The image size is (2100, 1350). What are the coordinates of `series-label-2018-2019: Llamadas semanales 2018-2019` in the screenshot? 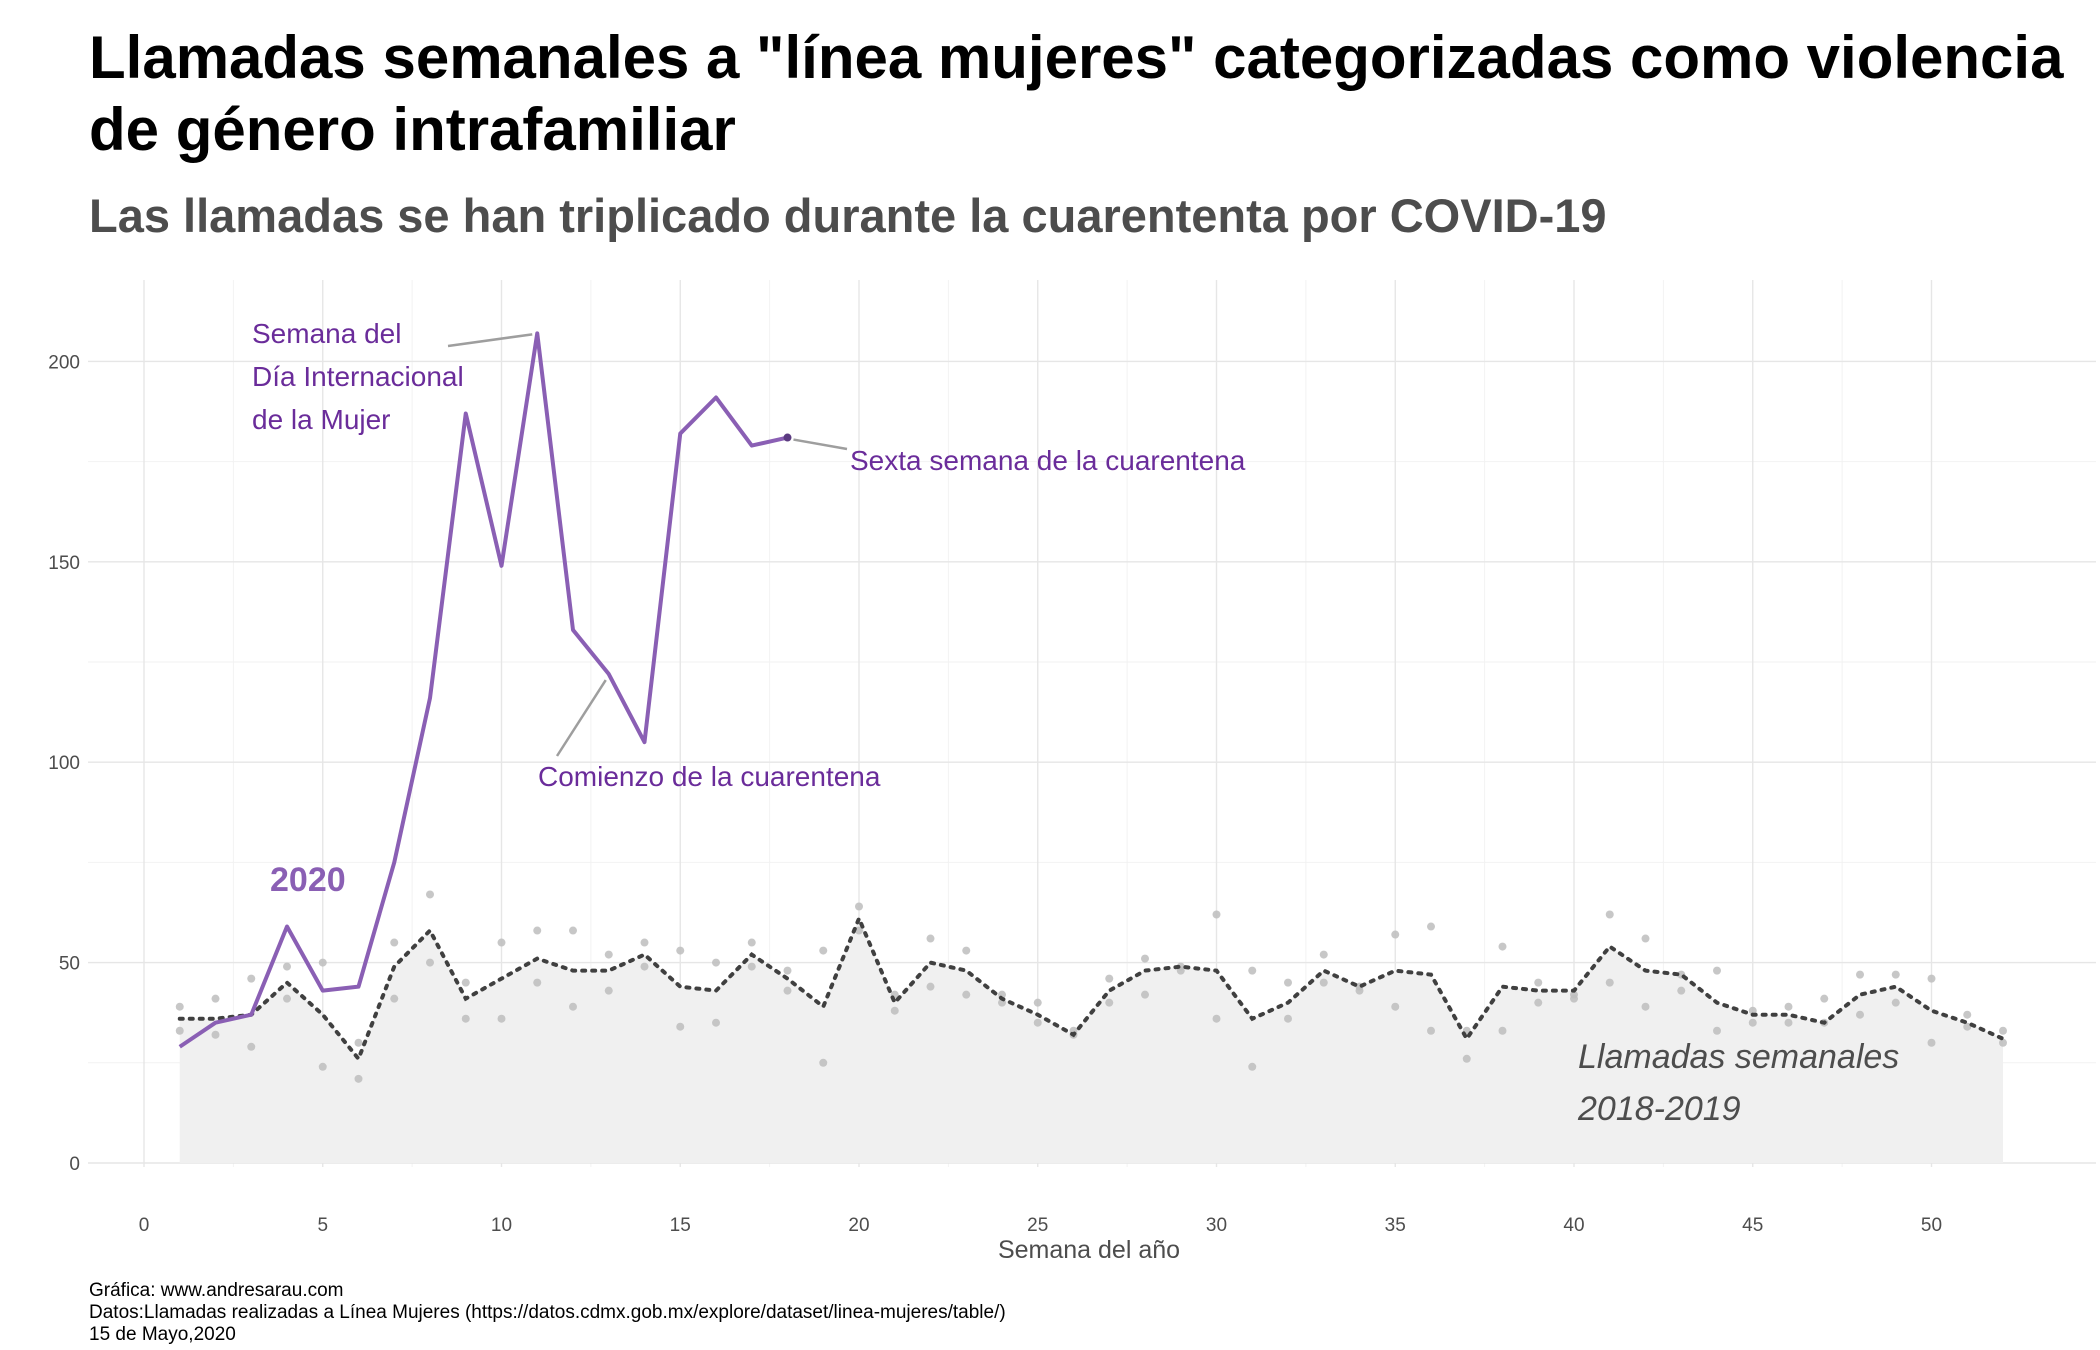 It's located at (1738, 1083).